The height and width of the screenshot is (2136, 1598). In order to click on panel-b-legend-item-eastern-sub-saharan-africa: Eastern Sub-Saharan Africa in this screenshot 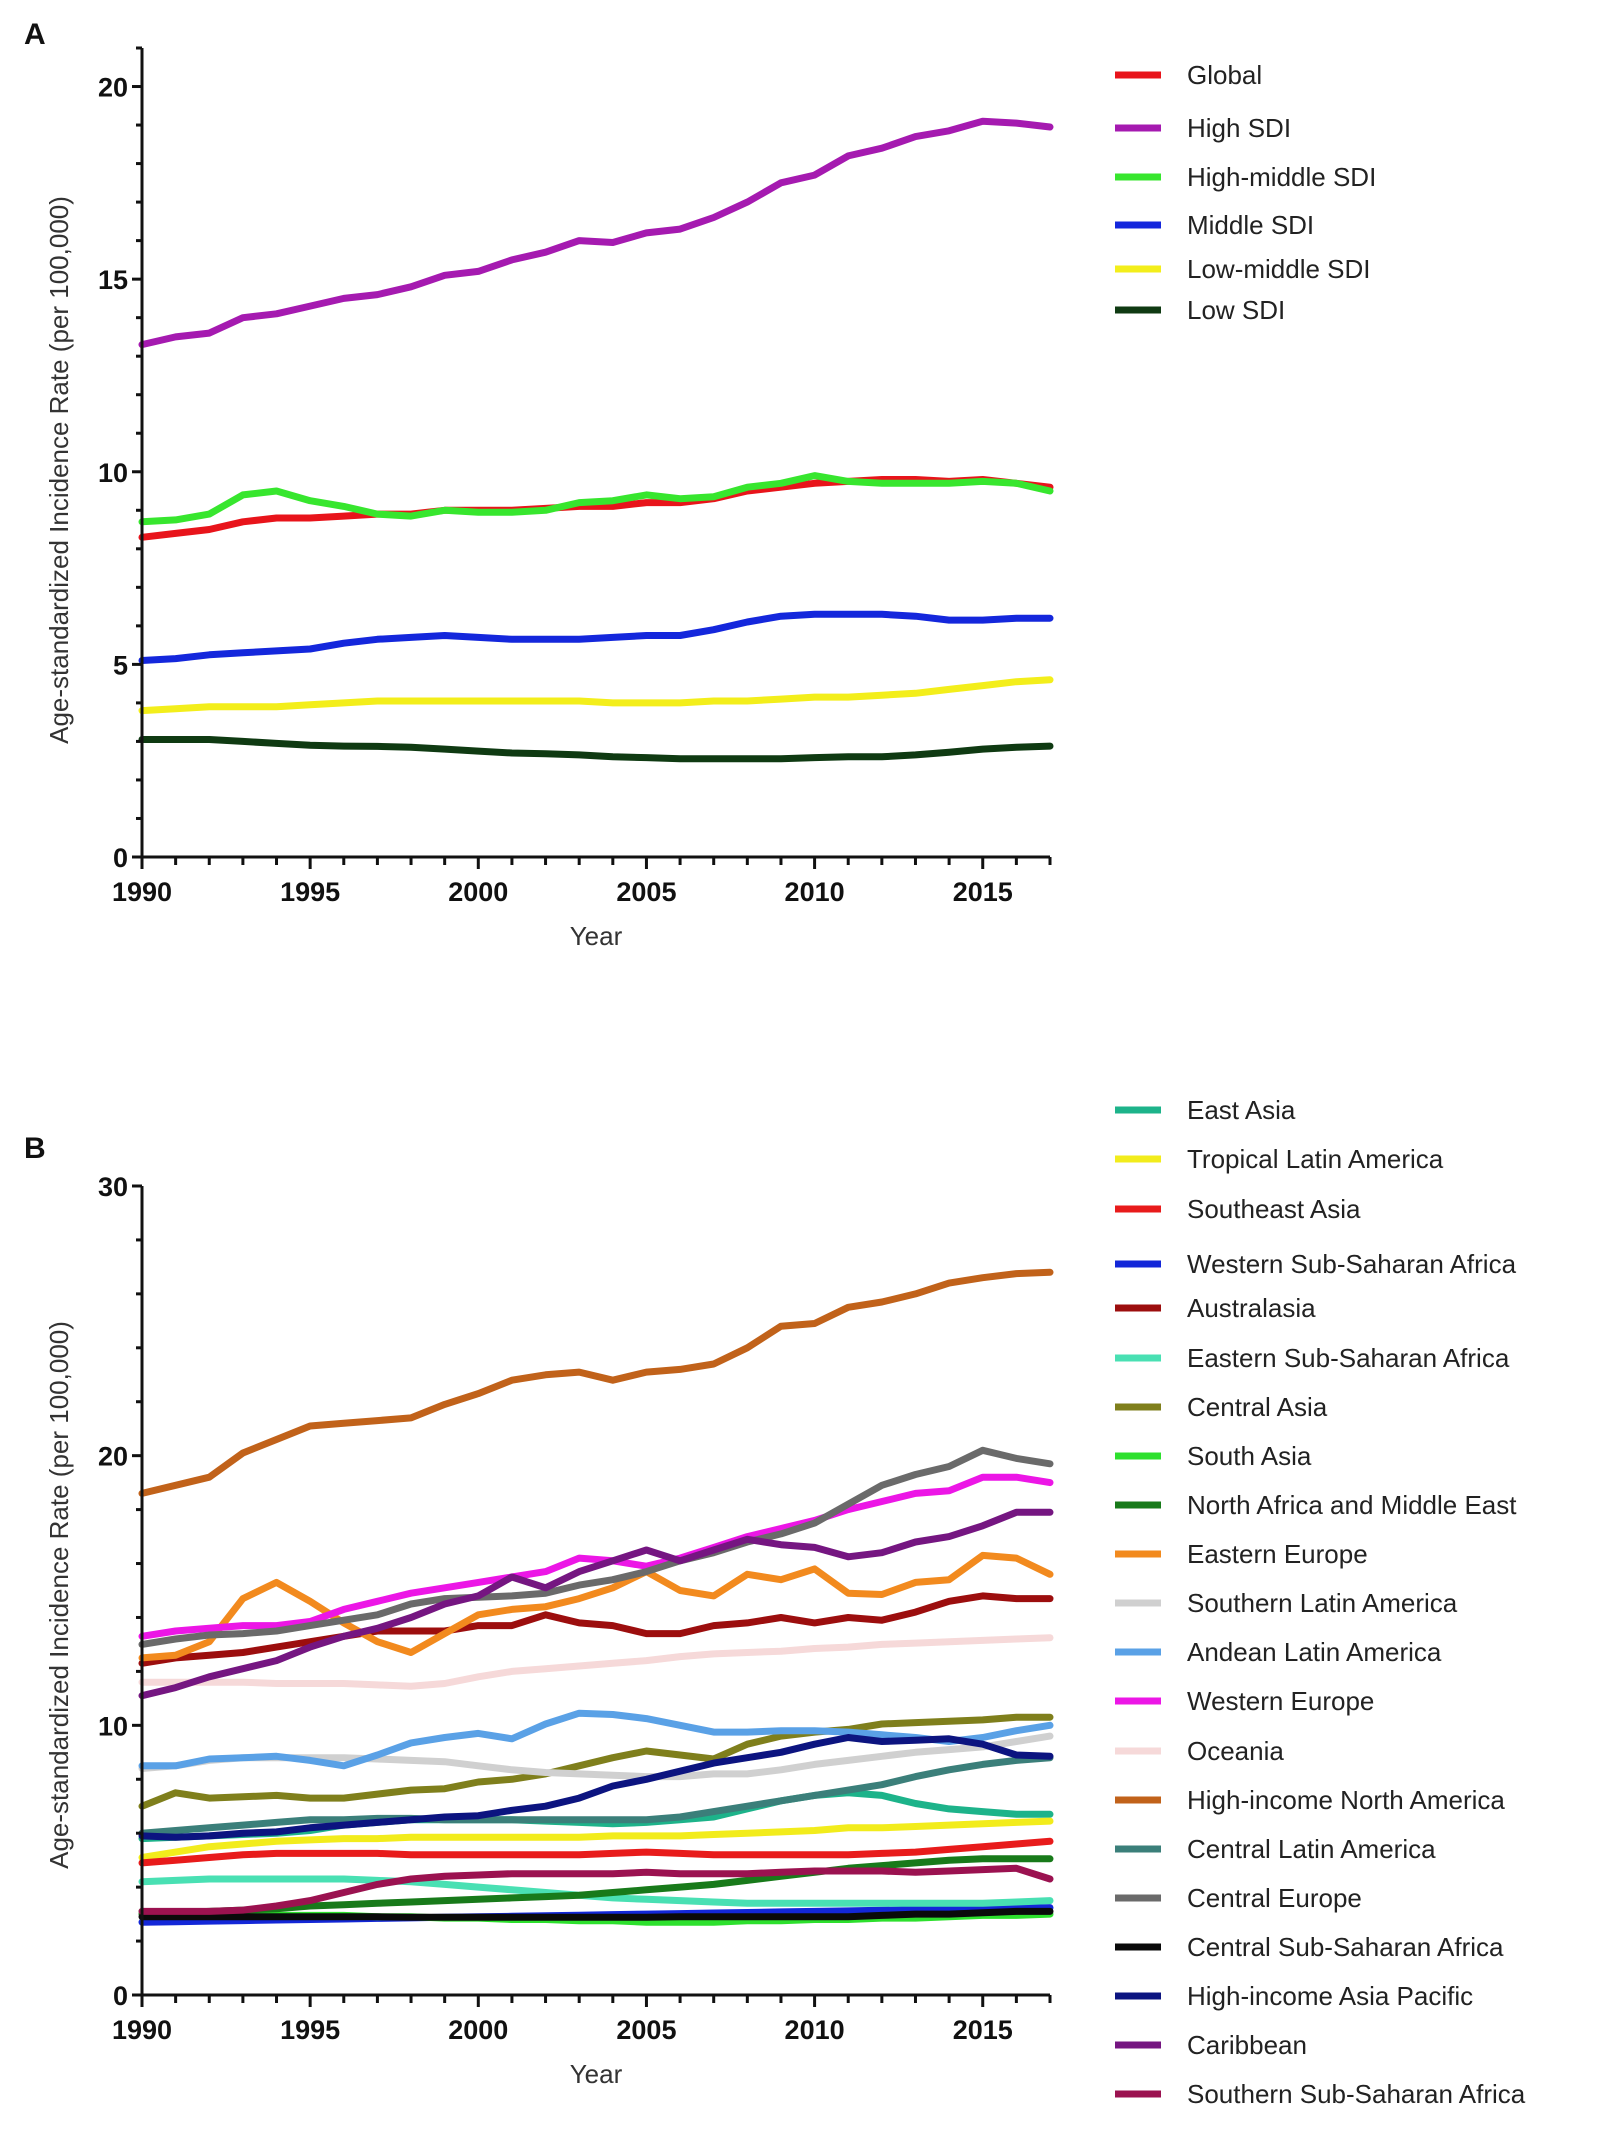, I will do `click(1312, 1358)`.